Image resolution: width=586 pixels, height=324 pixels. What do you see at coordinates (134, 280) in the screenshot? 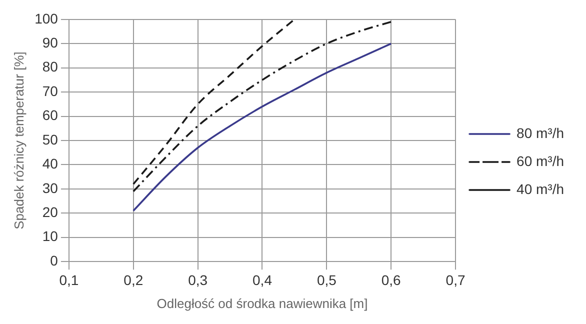
I see `x-tick-label: 0,2` at bounding box center [134, 280].